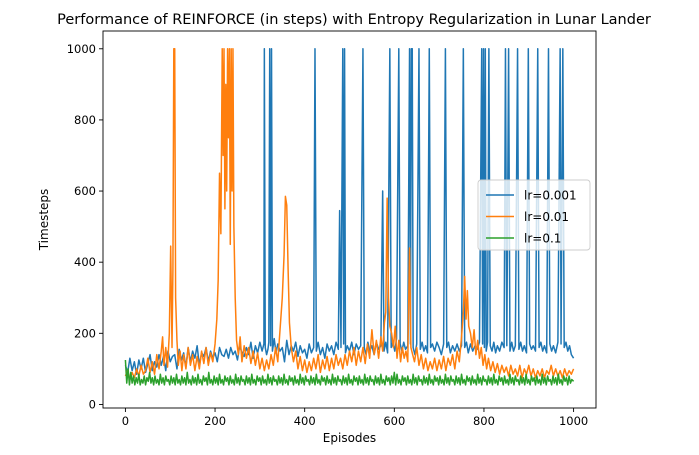 The image size is (699, 455). What do you see at coordinates (44, 220) in the screenshot?
I see `y-axis-label: Timesteps` at bounding box center [44, 220].